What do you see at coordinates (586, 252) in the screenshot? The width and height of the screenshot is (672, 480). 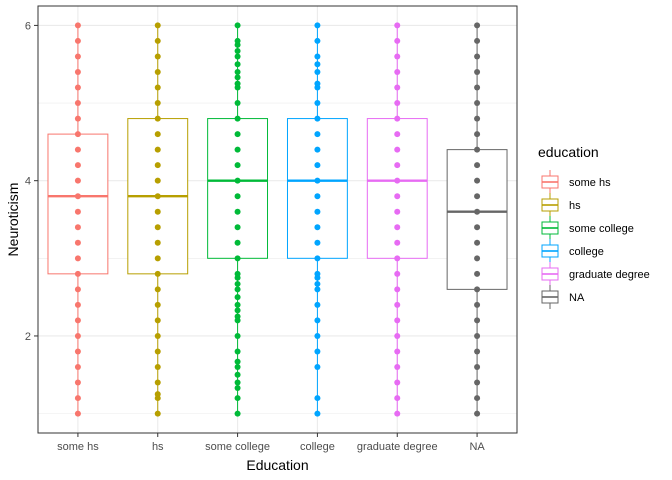 I see `legend-label: college` at bounding box center [586, 252].